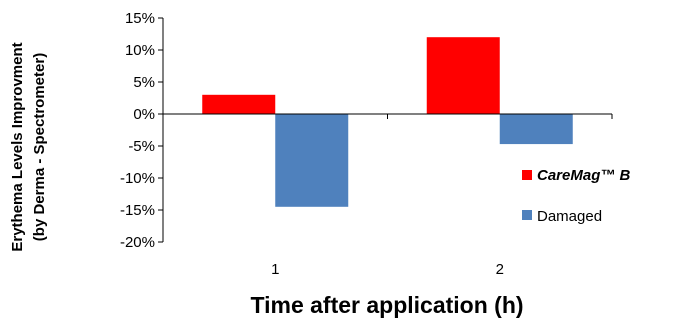 Image resolution: width=673 pixels, height=324 pixels. Describe the element at coordinates (500, 269) in the screenshot. I see `x-tick-label: 2` at that location.